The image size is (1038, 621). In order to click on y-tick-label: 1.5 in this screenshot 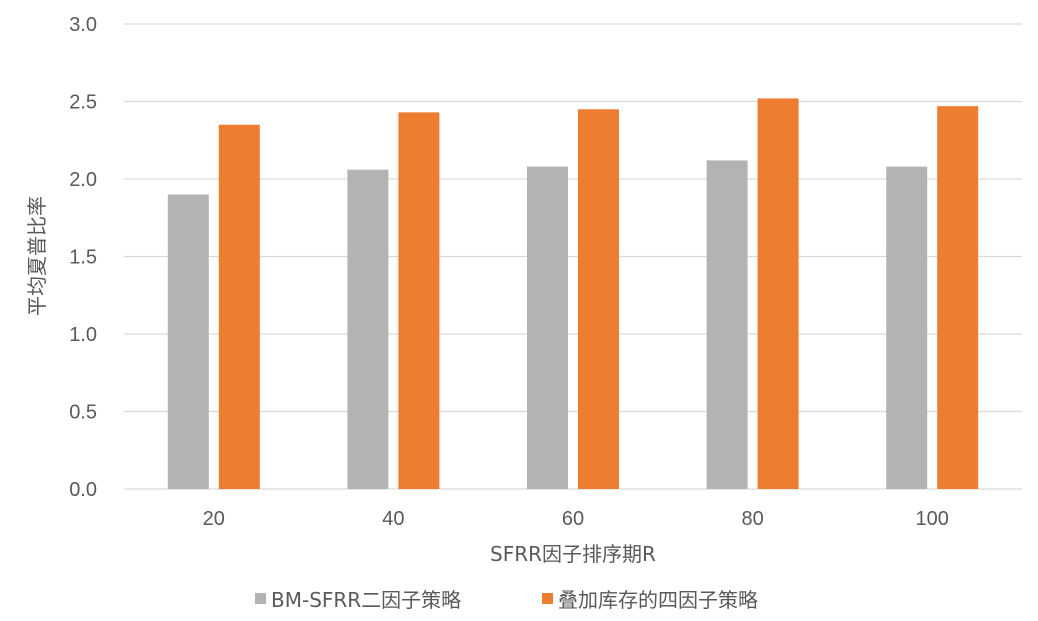, I will do `click(83, 258)`.